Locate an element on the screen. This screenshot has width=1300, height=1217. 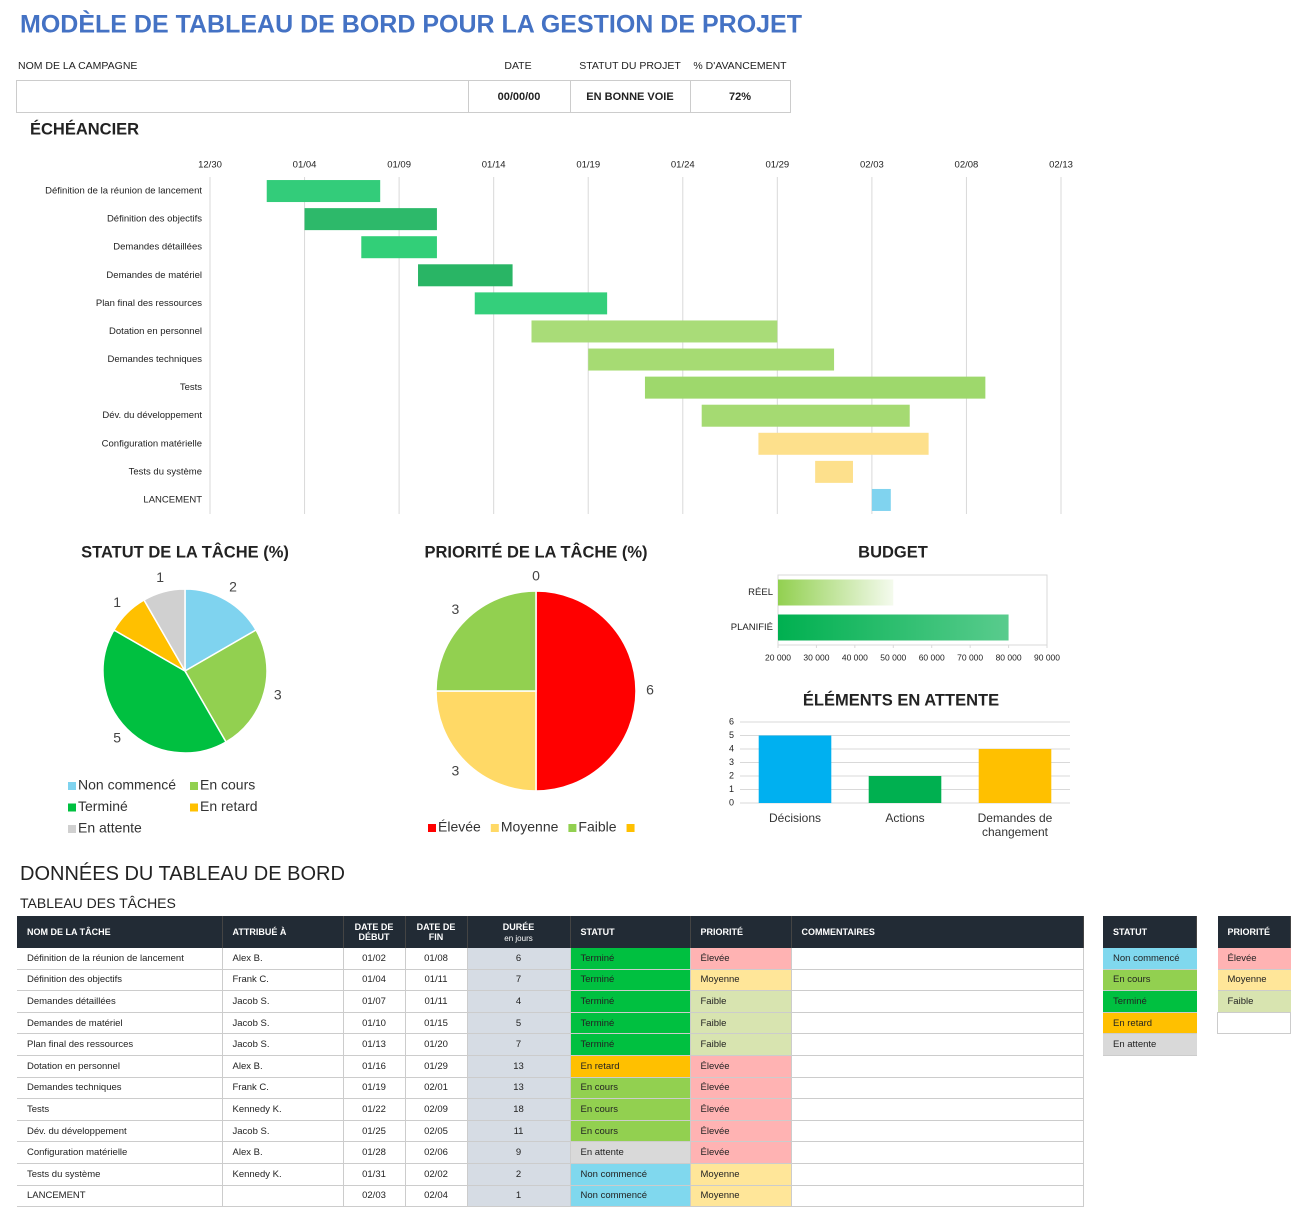
task-label: Demandes de matériel is located at coordinates (154, 275).